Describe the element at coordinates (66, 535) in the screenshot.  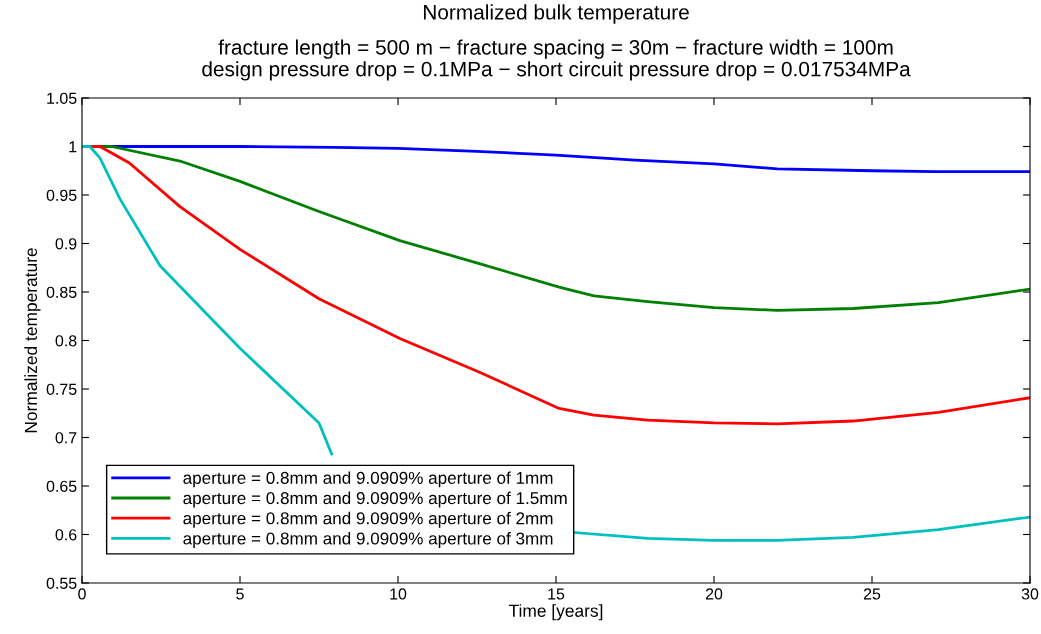
I see `y-tick-label: 0.6` at that location.